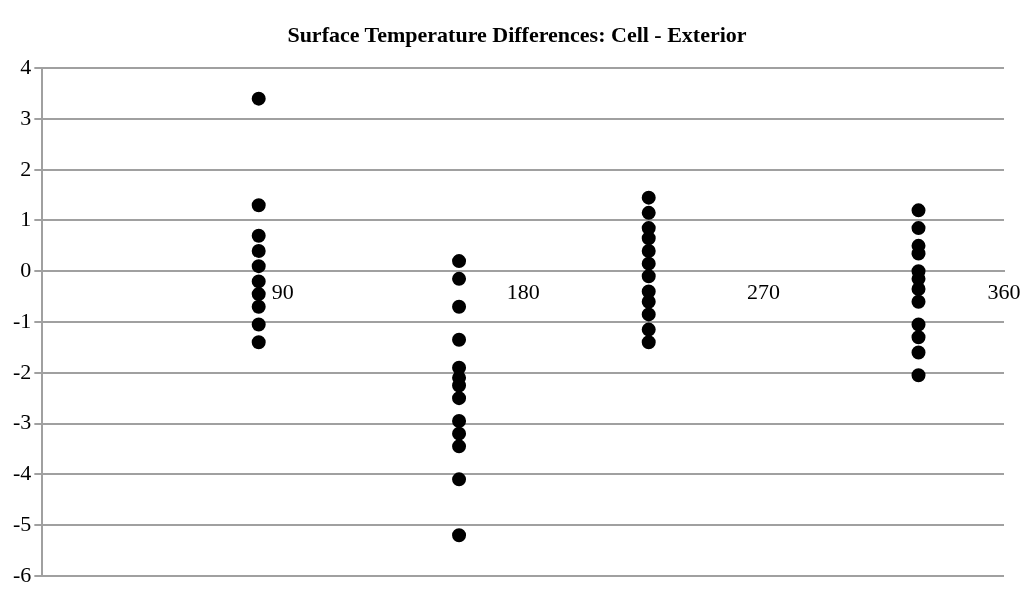 This screenshot has height=600, width=1034. What do you see at coordinates (22, 320) in the screenshot?
I see `y-tick-label: -1` at bounding box center [22, 320].